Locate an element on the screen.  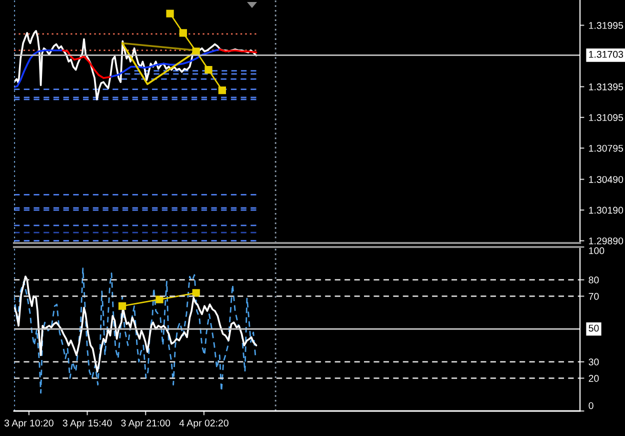
y-tick-label: 70 is located at coordinates (593, 296).